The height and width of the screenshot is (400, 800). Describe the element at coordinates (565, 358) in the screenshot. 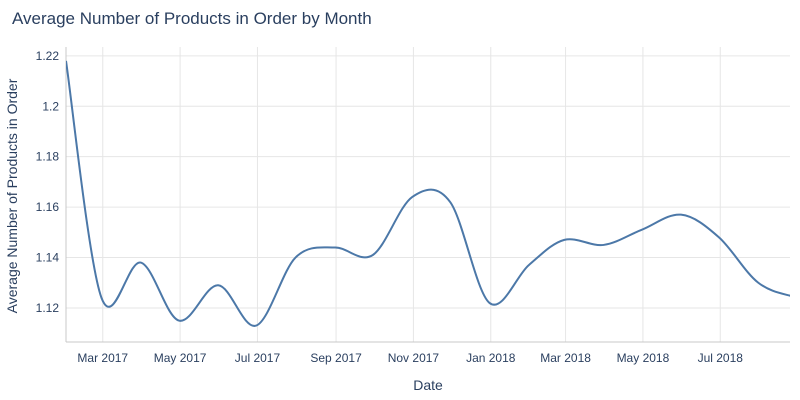

I see `x-tick-label: Mar 2018` at that location.